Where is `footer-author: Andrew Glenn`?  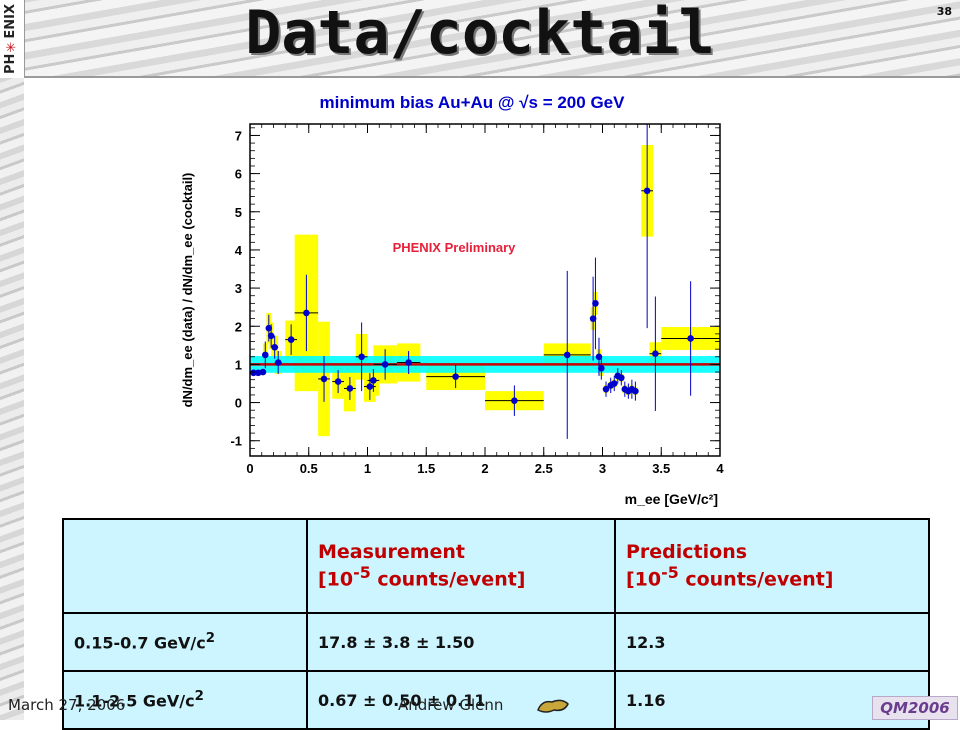 footer-author: Andrew Glenn is located at coordinates (451, 705).